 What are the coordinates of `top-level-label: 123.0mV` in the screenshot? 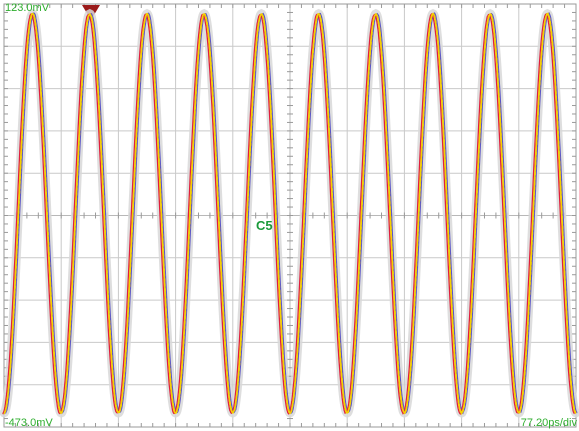 It's located at (27, 8).